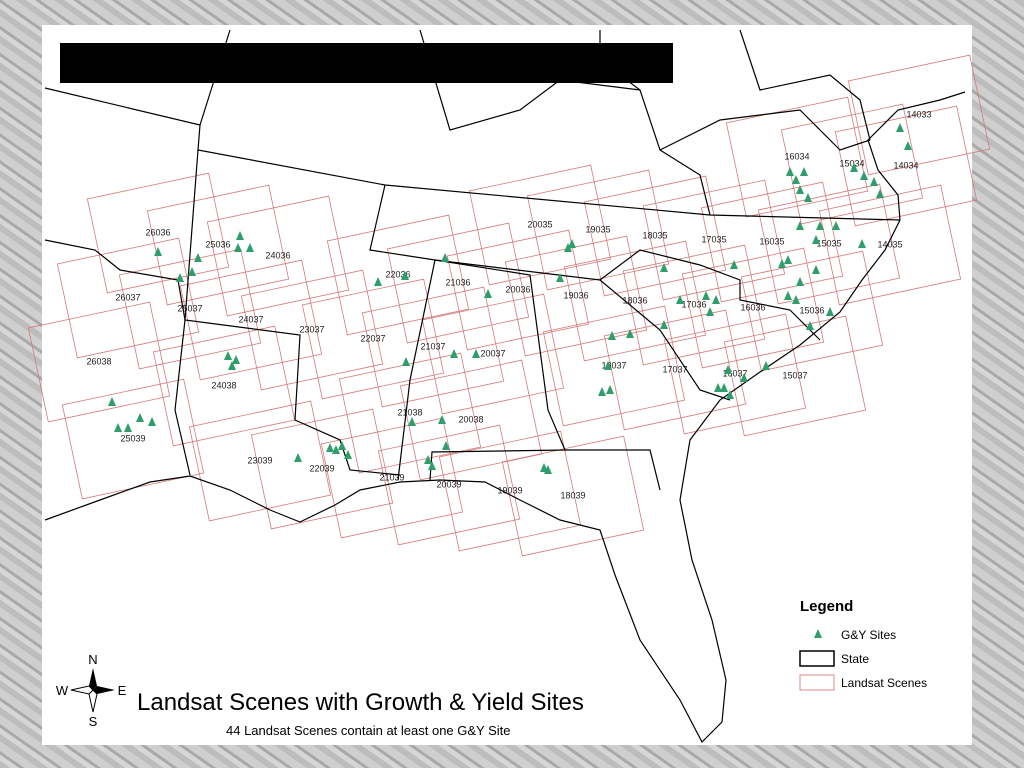 This screenshot has height=768, width=1024. I want to click on legend-label: G&Y Sites, so click(868, 635).